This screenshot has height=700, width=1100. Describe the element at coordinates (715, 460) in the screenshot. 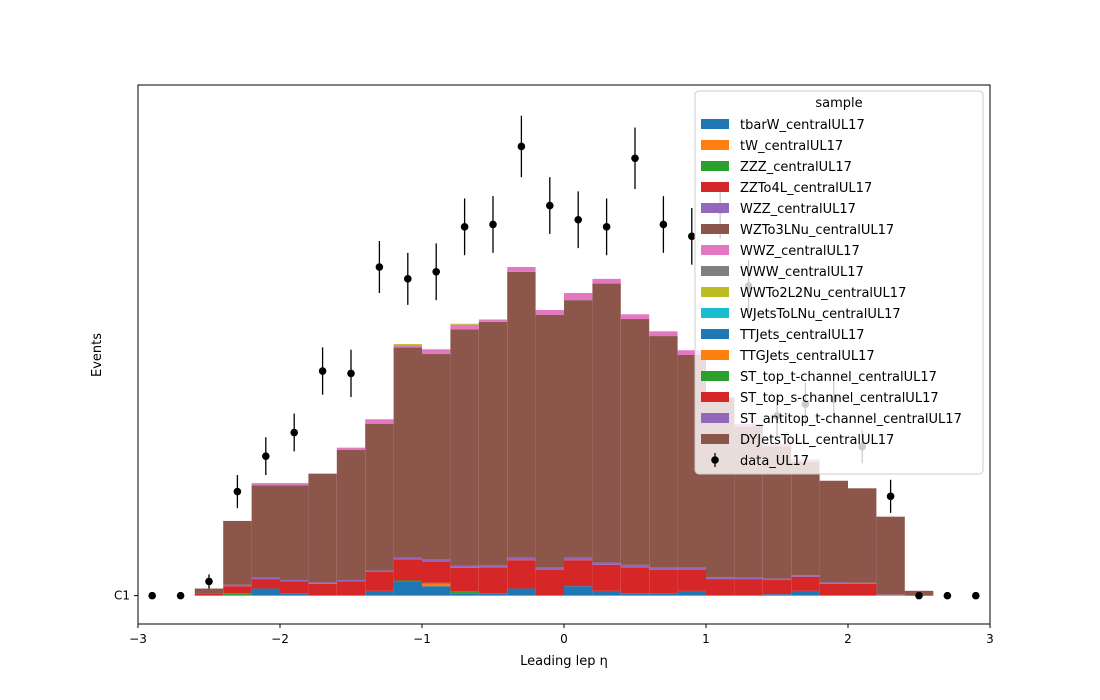

I see `legend-data-marker` at that location.